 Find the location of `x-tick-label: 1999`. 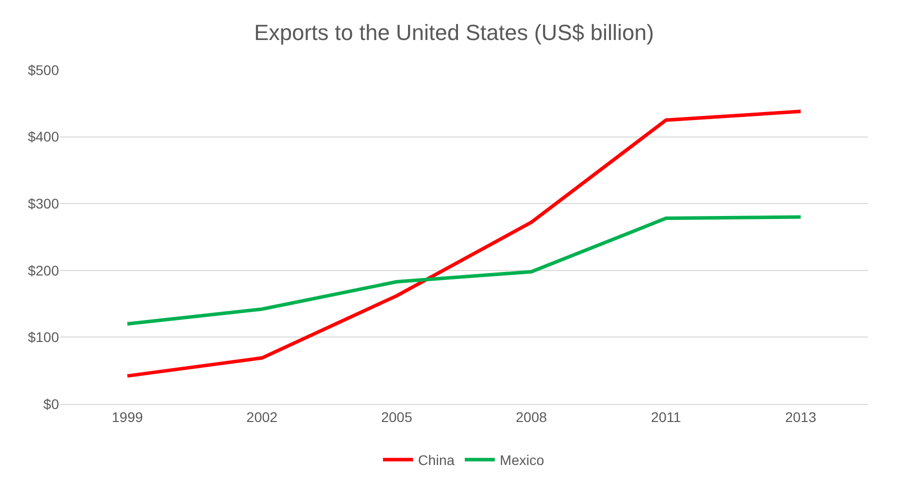

x-tick-label: 1999 is located at coordinates (128, 416).